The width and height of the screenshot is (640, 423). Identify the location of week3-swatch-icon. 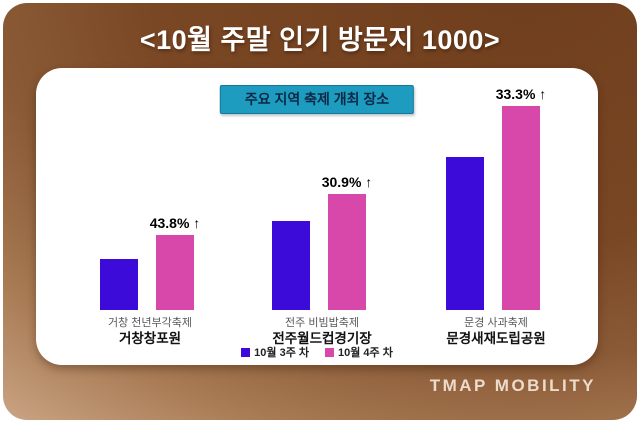
(246, 352).